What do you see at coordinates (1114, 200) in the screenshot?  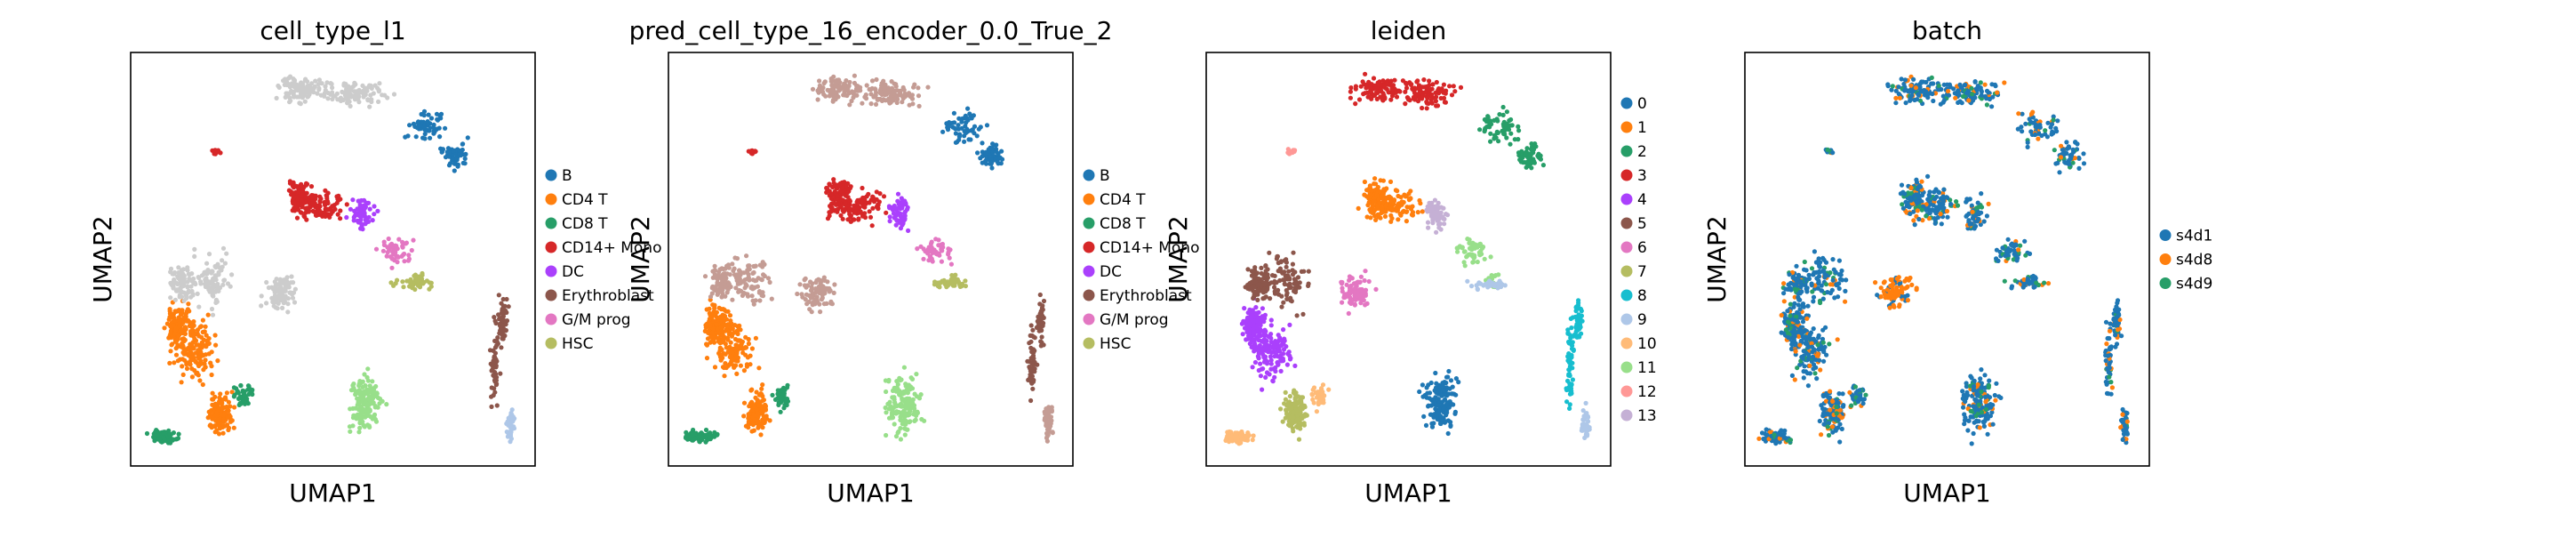 I see `legend-item: CD4 T` at bounding box center [1114, 200].